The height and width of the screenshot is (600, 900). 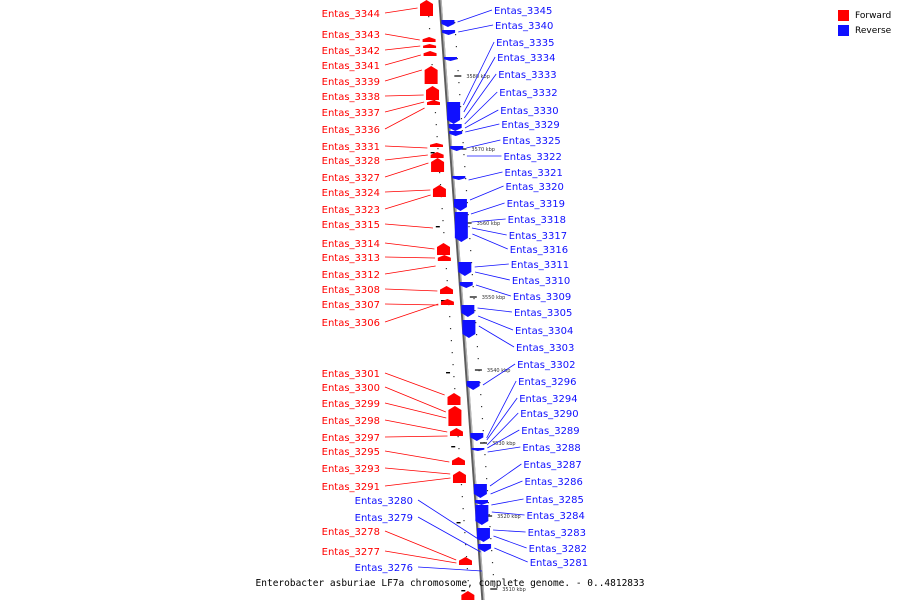 I want to click on reverse-gene-label: Entas_3286, so click(x=553, y=482).